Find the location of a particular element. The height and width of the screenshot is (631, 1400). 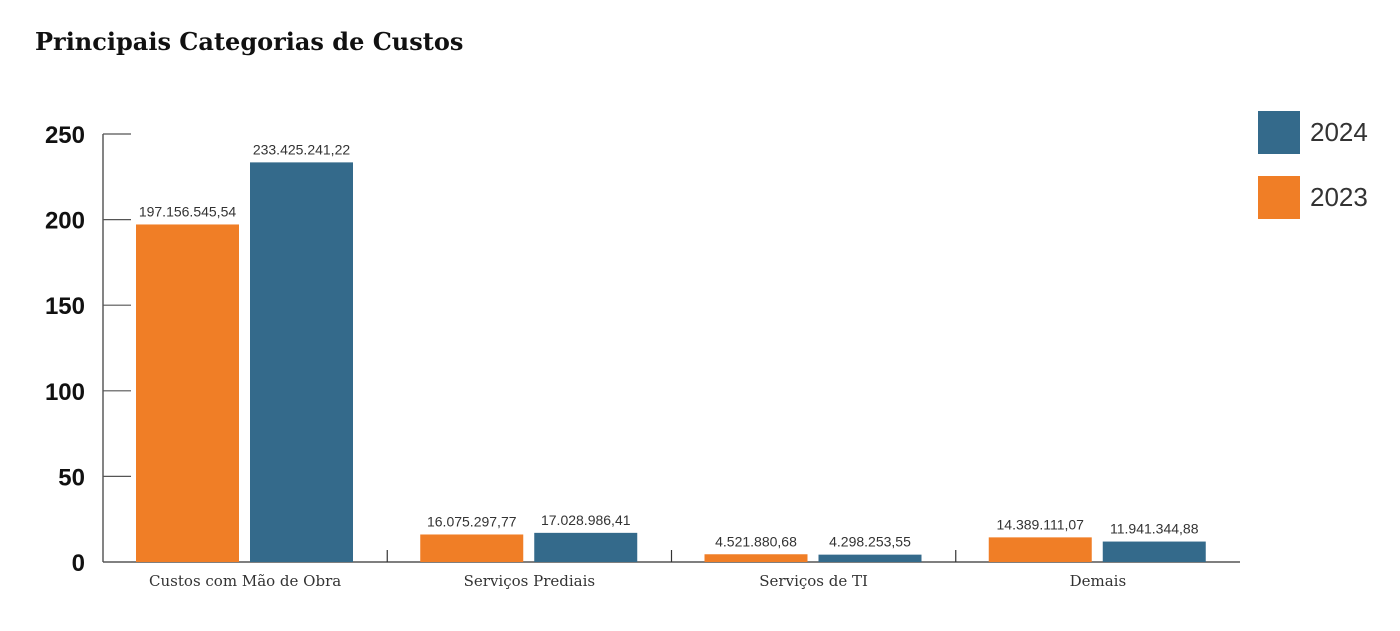

chart-title: Principais Categorias de Custos is located at coordinates (249, 41).